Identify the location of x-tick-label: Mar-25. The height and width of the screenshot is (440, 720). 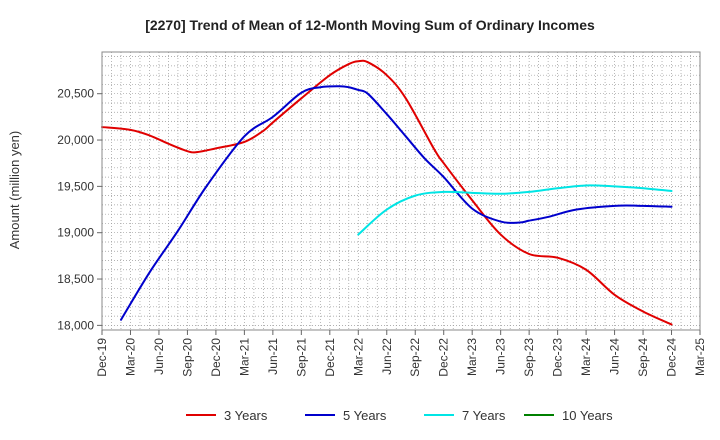
(700, 357).